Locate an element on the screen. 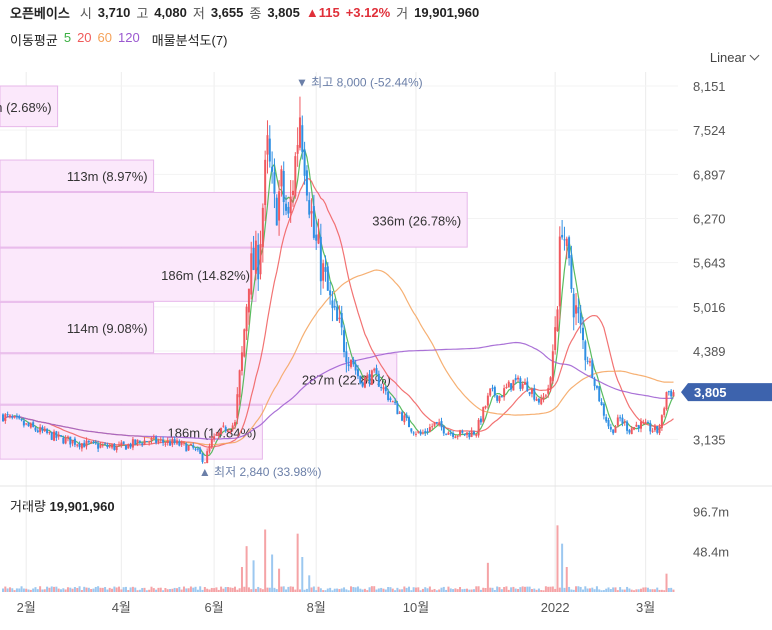 Image resolution: width=772 pixels, height=630 pixels. scale-selector: Linear is located at coordinates (735, 57).